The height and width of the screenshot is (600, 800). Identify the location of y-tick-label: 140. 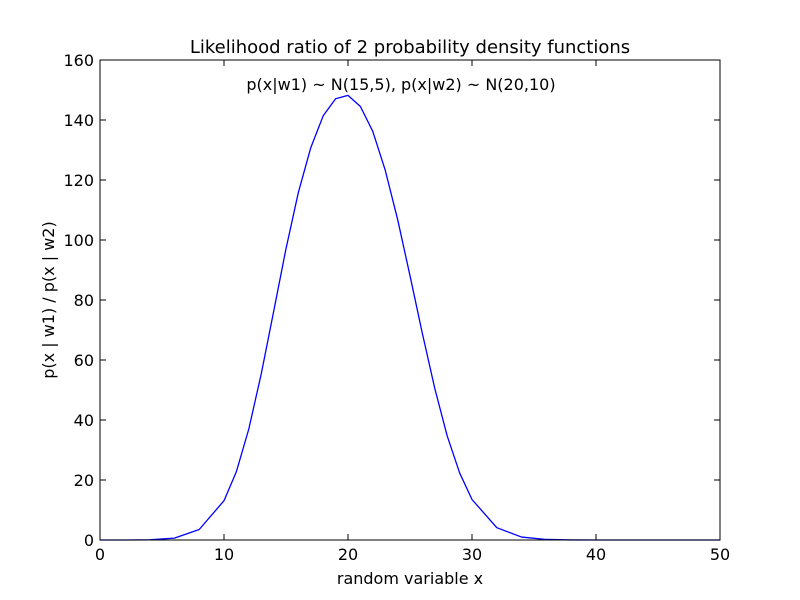
(78, 120).